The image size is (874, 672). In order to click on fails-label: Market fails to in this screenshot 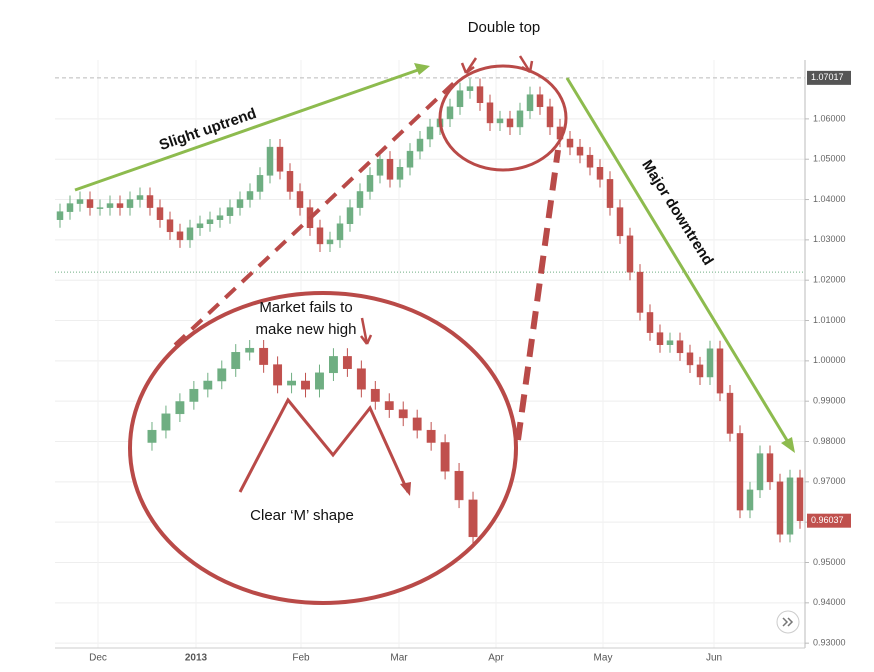, I will do `click(305, 307)`.